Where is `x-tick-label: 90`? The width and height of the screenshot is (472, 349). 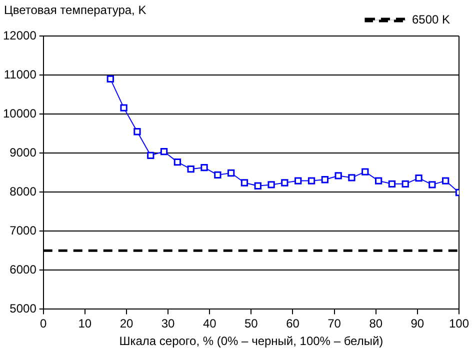
x-tick-label: 90 is located at coordinates (417, 323).